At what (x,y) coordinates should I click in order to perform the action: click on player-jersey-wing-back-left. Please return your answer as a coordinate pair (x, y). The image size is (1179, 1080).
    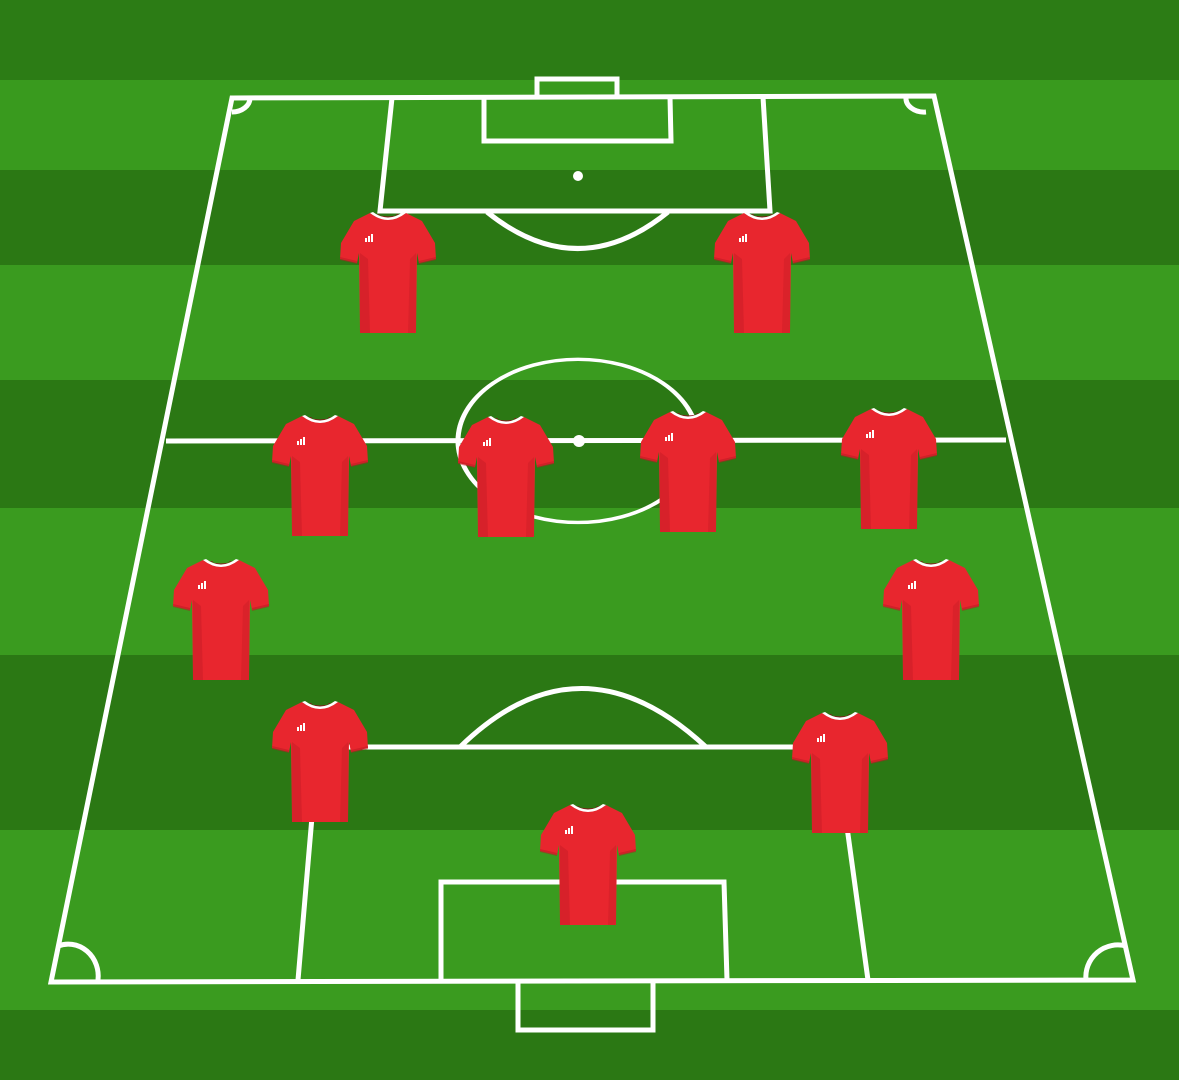
    Looking at the image, I should click on (221, 617).